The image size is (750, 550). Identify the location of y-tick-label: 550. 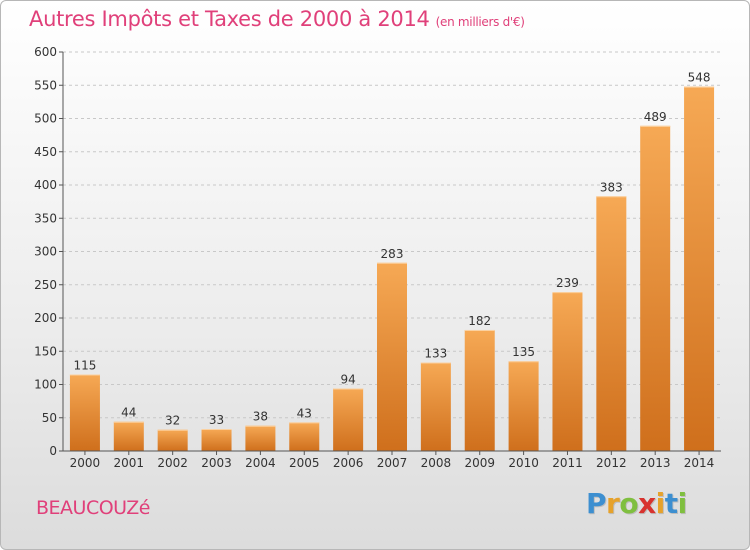
(45, 85).